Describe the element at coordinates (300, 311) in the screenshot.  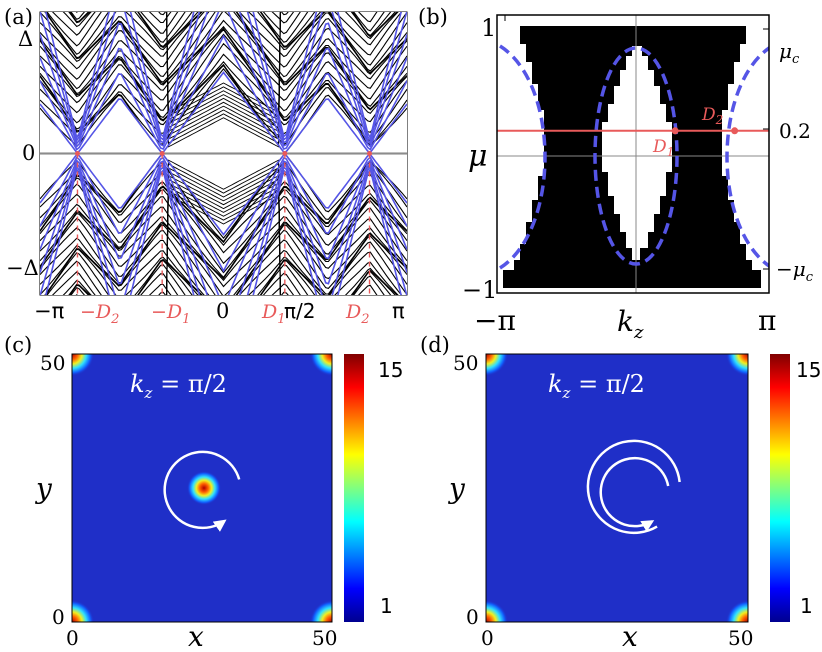
I see `a-xtick-pi2: π/2` at that location.